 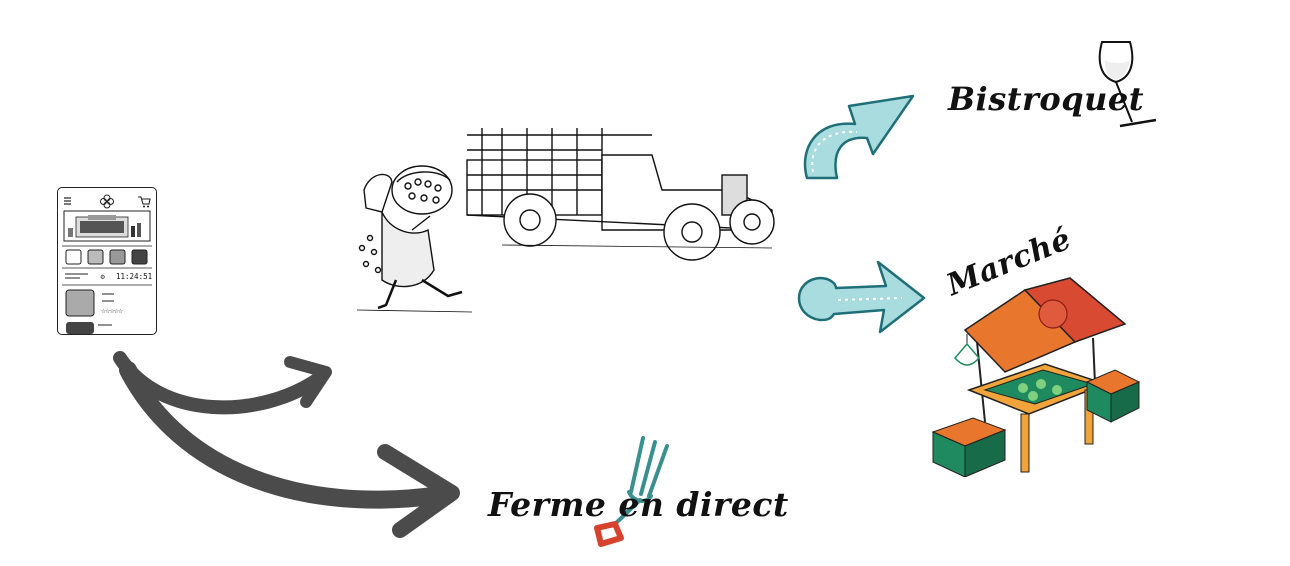 What do you see at coordinates (620, 194) in the screenshot?
I see `truck-illustration` at bounding box center [620, 194].